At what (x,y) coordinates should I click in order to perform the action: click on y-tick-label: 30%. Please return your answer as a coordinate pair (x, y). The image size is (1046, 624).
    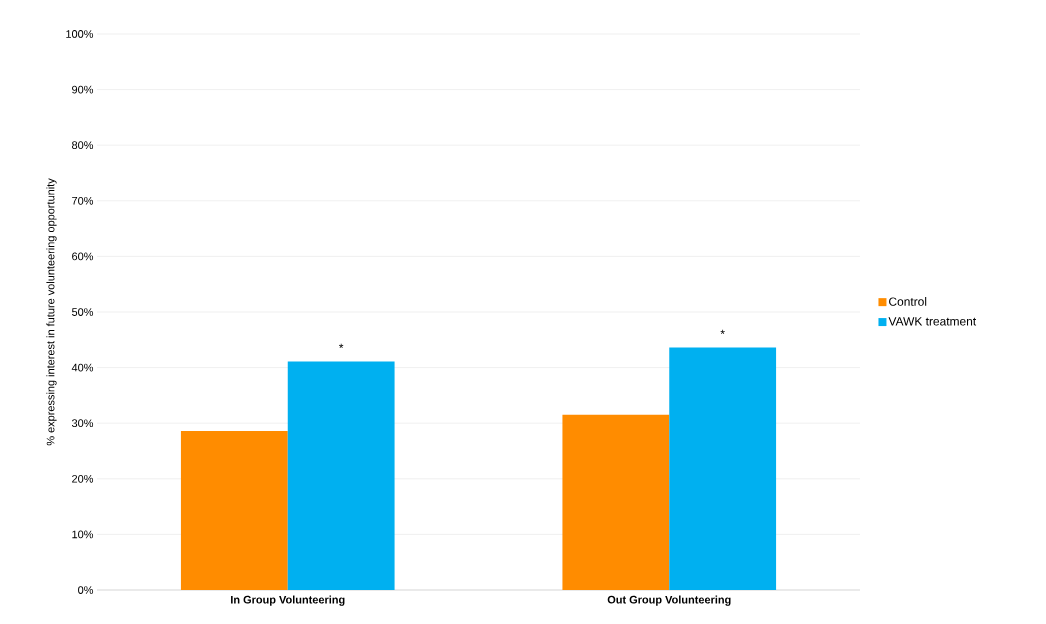
    Looking at the image, I should click on (82, 423).